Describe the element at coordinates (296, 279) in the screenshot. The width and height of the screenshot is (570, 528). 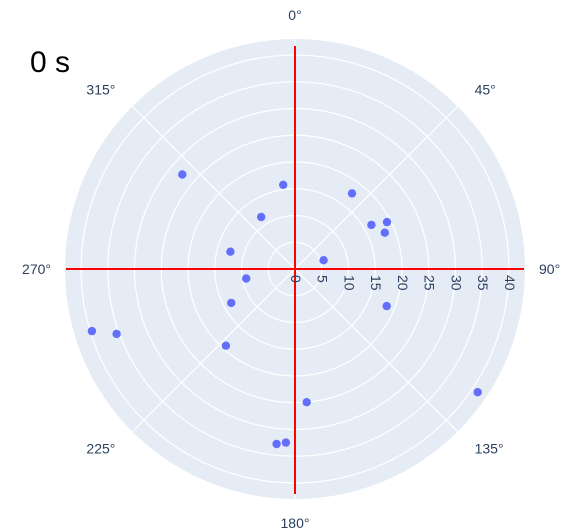
I see `radial-tick-label: 0` at that location.